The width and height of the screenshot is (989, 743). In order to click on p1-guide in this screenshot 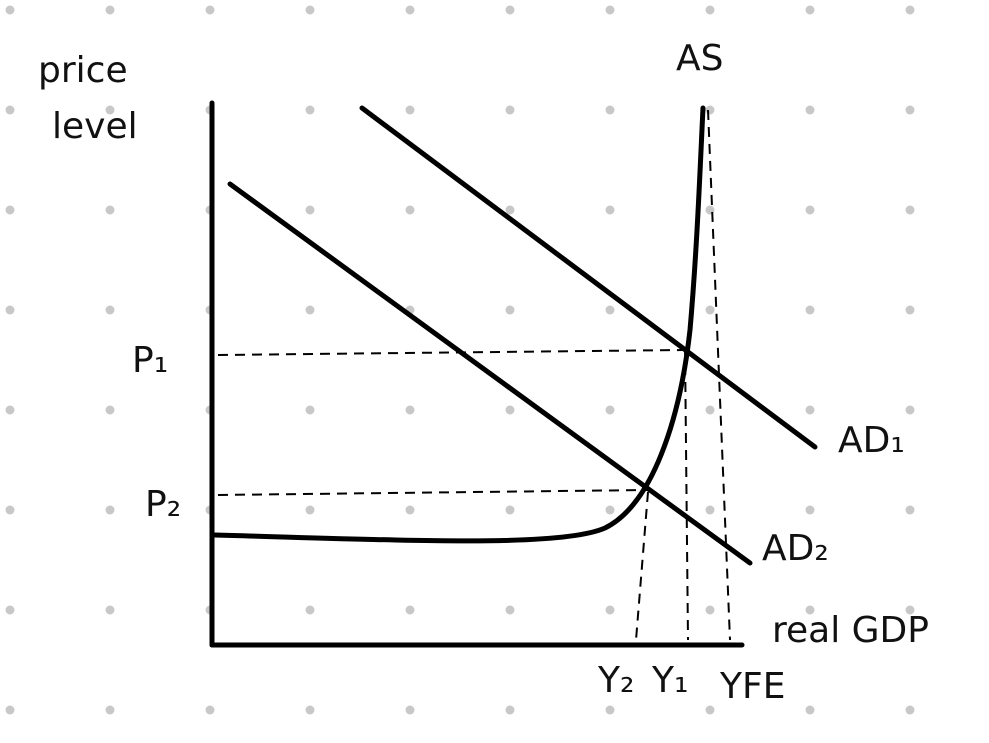, I will do `click(450, 352)`.